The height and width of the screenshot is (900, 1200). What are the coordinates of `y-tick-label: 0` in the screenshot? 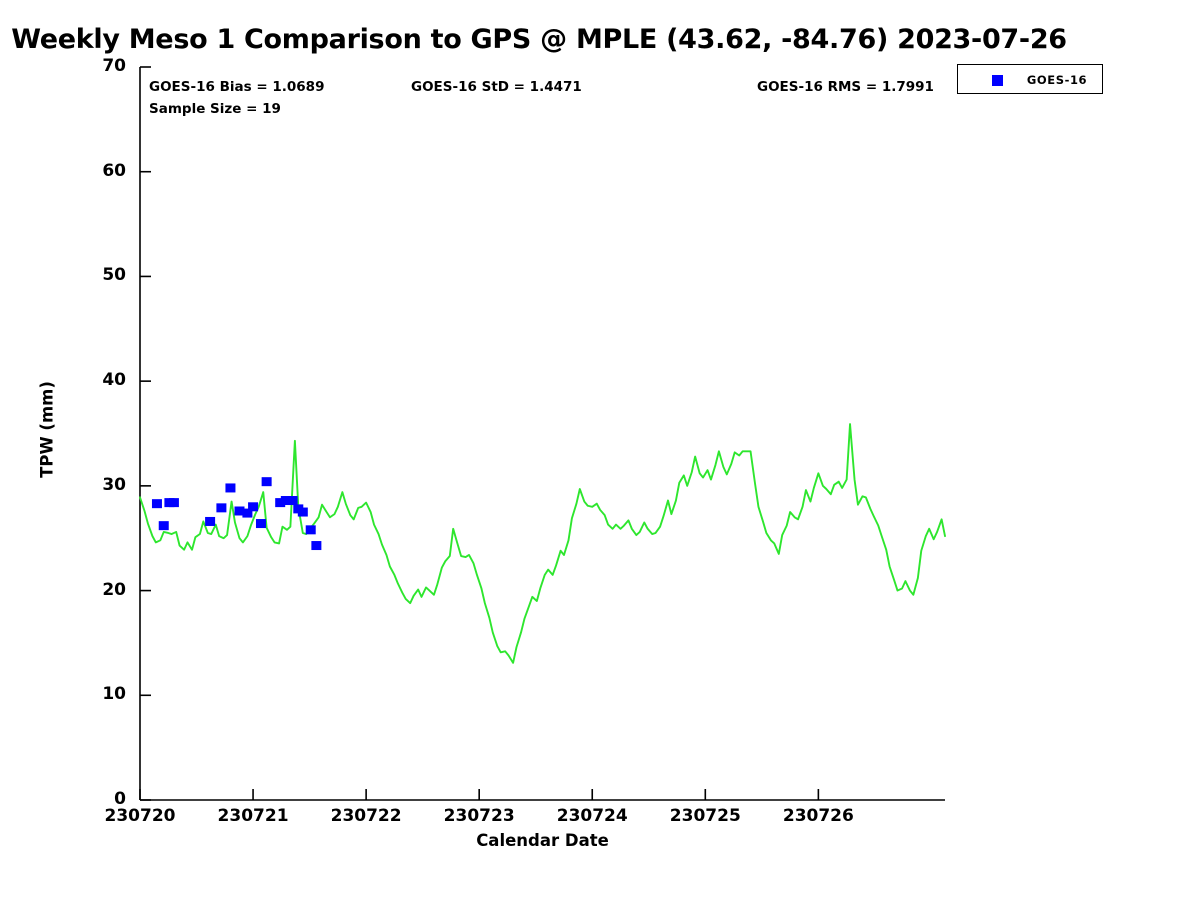 It's located at (120, 799).